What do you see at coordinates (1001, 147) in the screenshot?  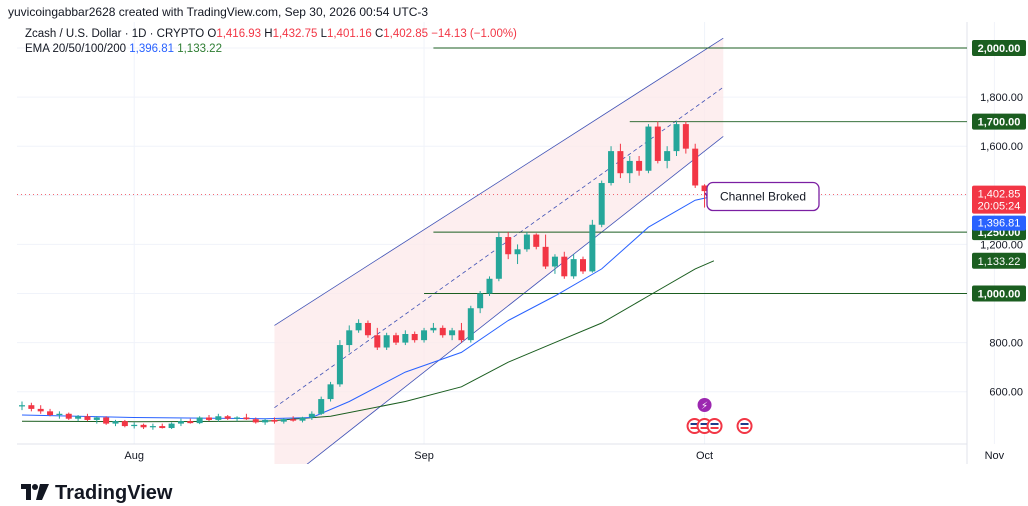 I see `y-tick-label: 1,600.00` at bounding box center [1001, 147].